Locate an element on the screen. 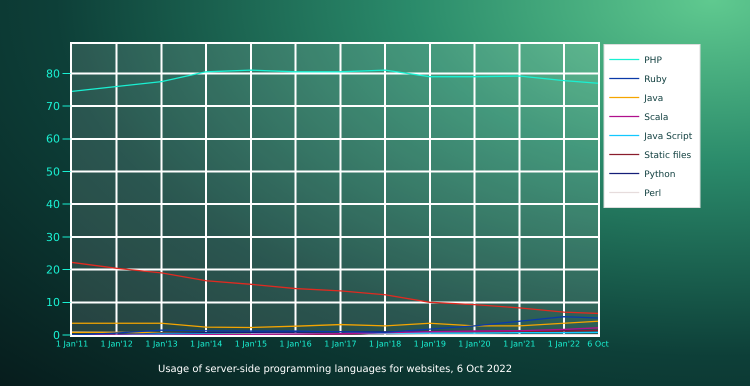 The image size is (750, 386). x-tick-label: 1 Jan'15 is located at coordinates (251, 343).